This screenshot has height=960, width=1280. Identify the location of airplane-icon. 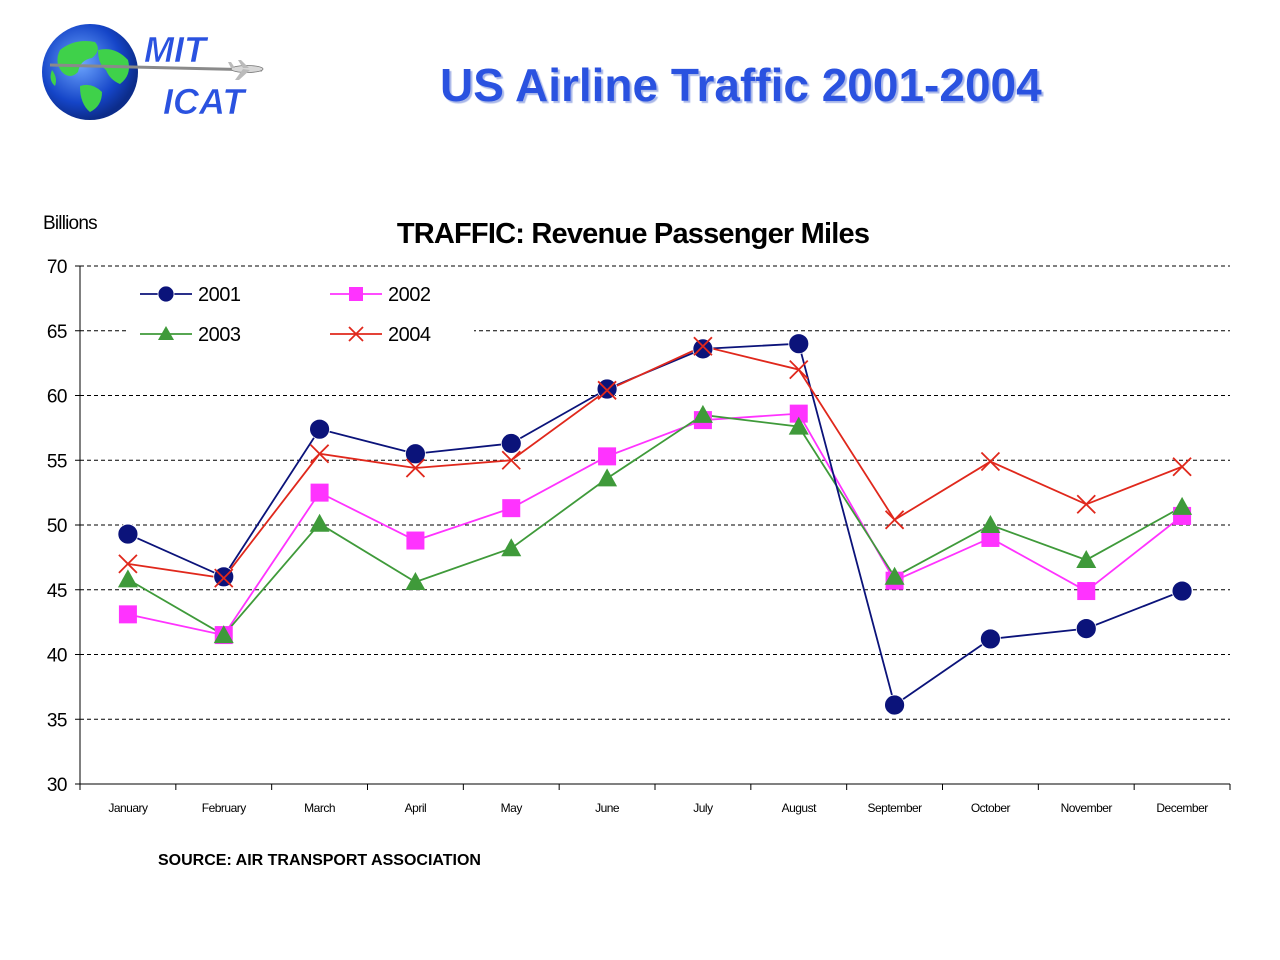
(246, 70).